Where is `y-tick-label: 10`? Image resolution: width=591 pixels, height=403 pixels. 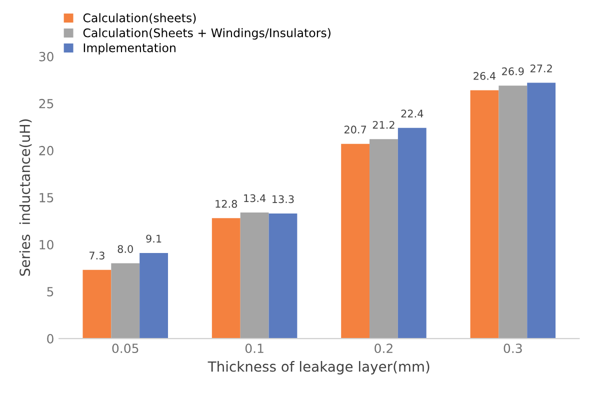 y-tick-label: 10 is located at coordinates (47, 245).